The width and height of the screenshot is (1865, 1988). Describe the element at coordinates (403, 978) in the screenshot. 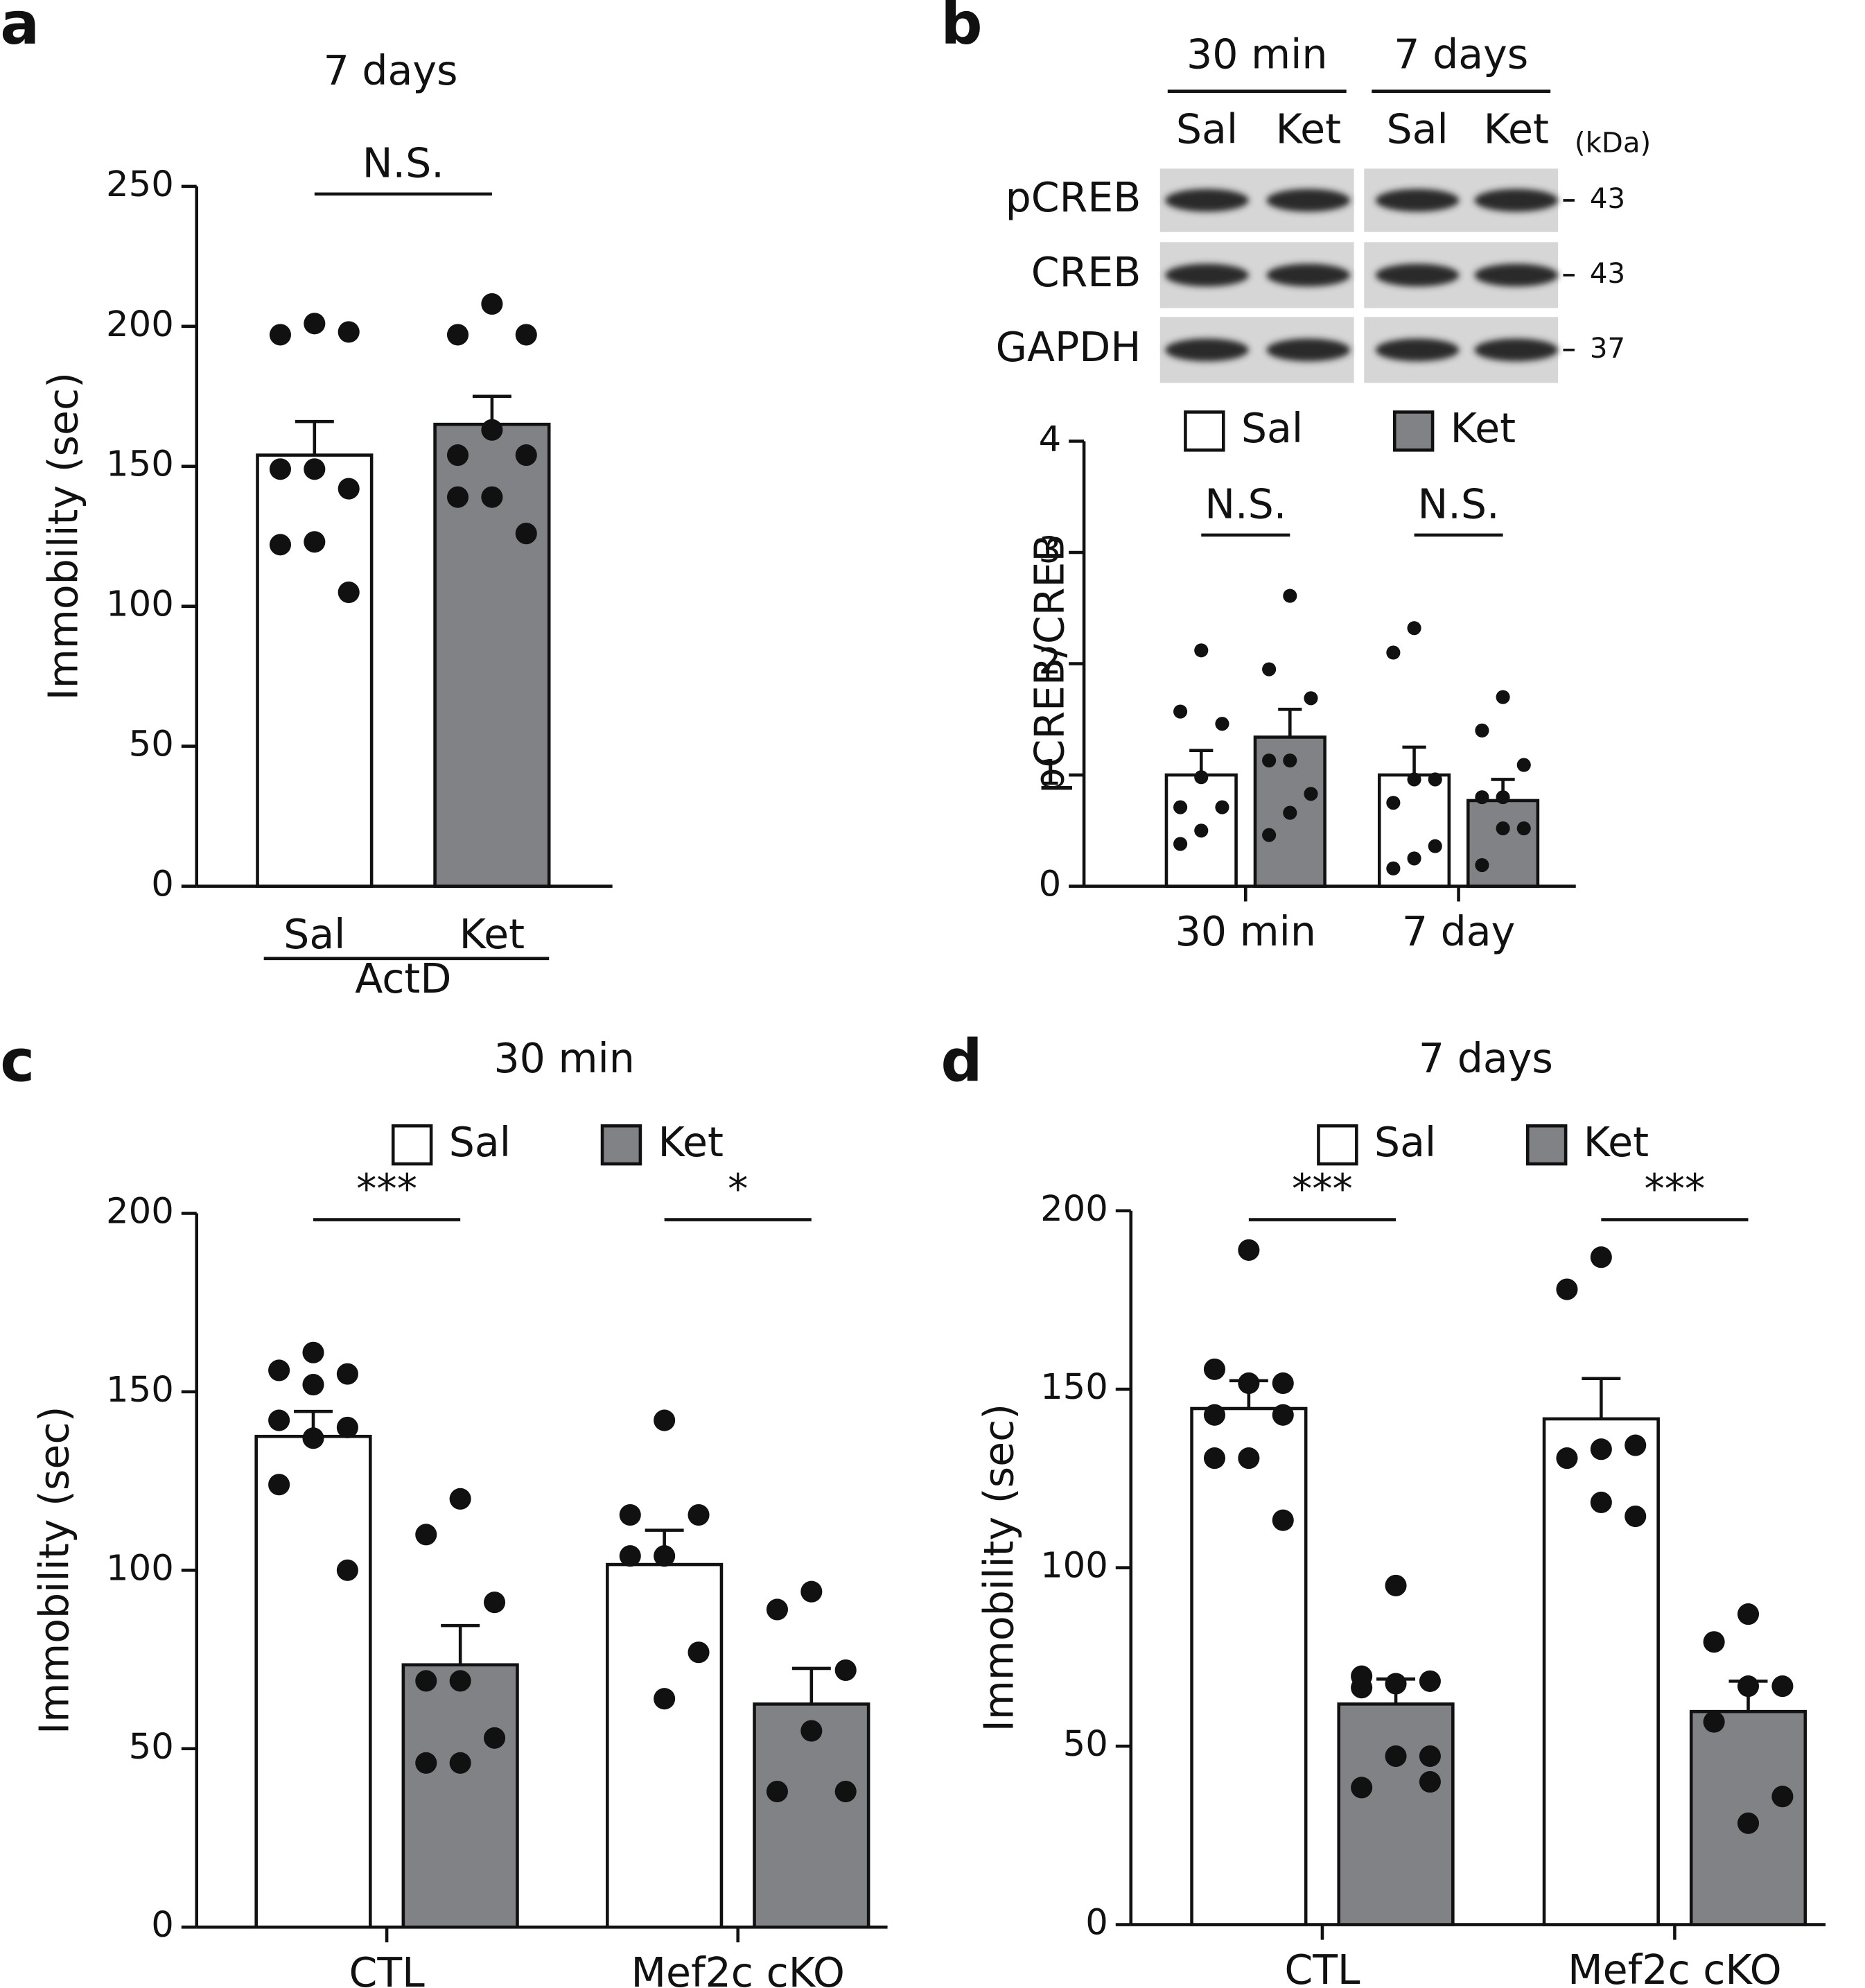

I see `group-label: ActD` at that location.